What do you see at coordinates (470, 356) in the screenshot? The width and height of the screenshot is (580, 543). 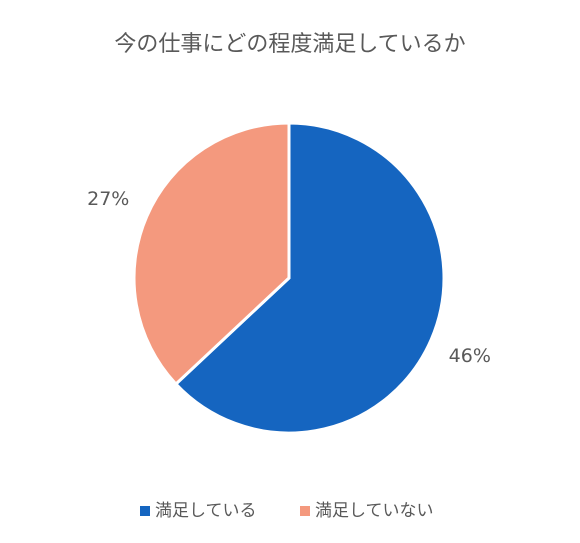 I see `data-label: 46%` at bounding box center [470, 356].